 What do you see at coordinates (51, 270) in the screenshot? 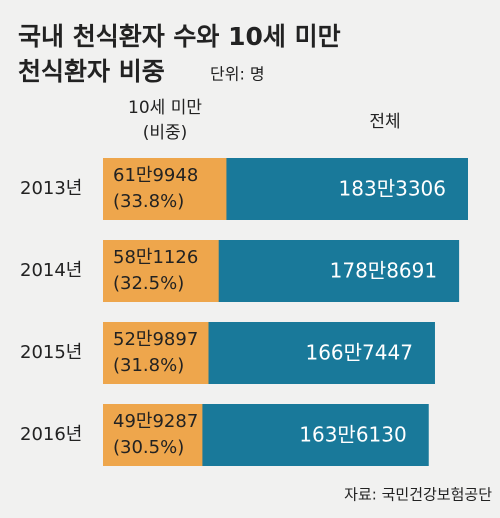
I see `y-tick-label: 2014년` at bounding box center [51, 270].